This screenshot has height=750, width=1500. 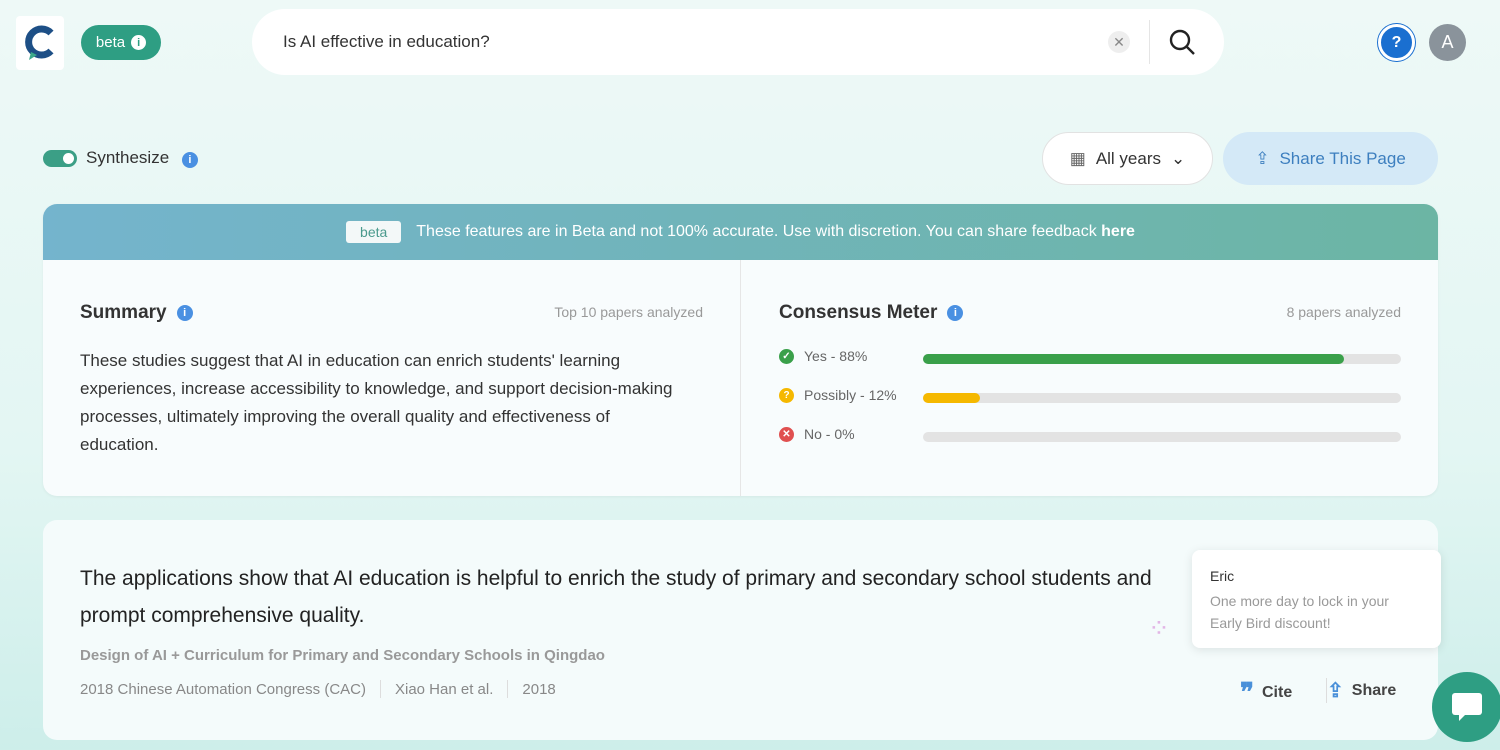 I want to click on share-button: ⇪ Share, so click(x=1361, y=690).